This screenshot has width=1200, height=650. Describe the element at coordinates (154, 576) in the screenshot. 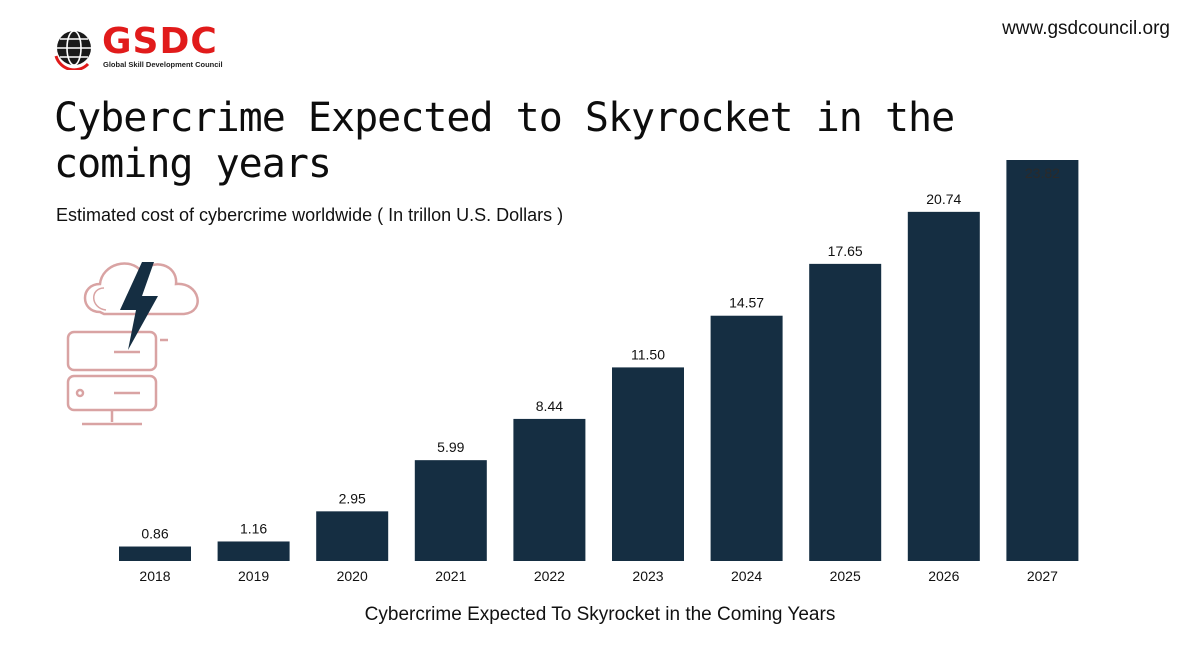

I see `x-tick-2018: 2018` at that location.